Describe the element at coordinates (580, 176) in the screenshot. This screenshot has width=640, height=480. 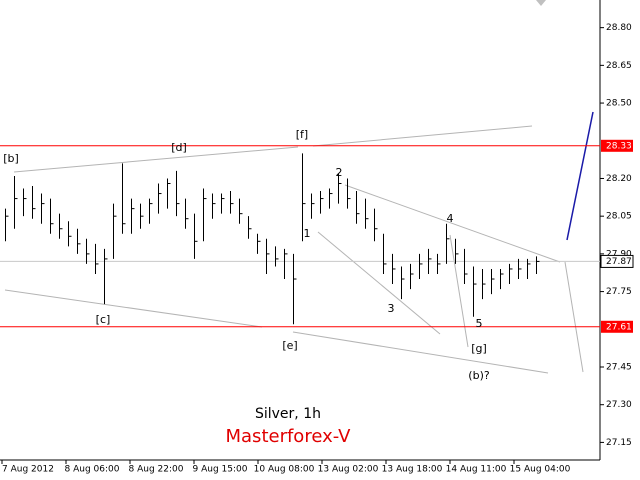
I see `forecast-line` at that location.